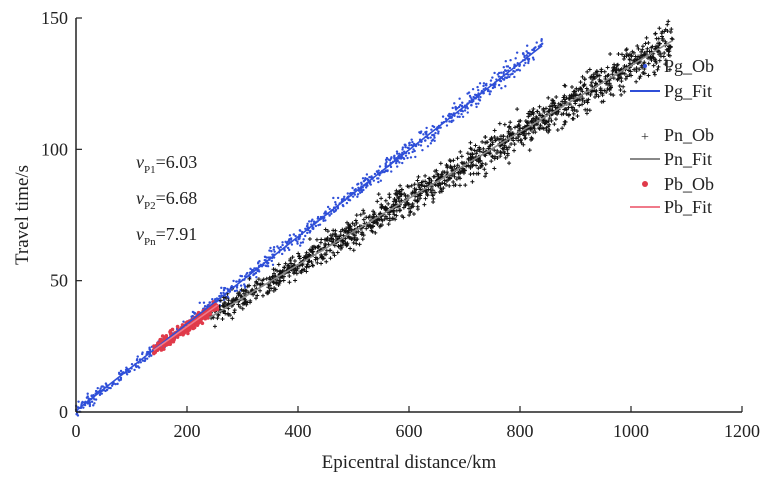 The height and width of the screenshot is (479, 766). I want to click on legend-item-pn-ob: + Pn_Ob, so click(677, 135).